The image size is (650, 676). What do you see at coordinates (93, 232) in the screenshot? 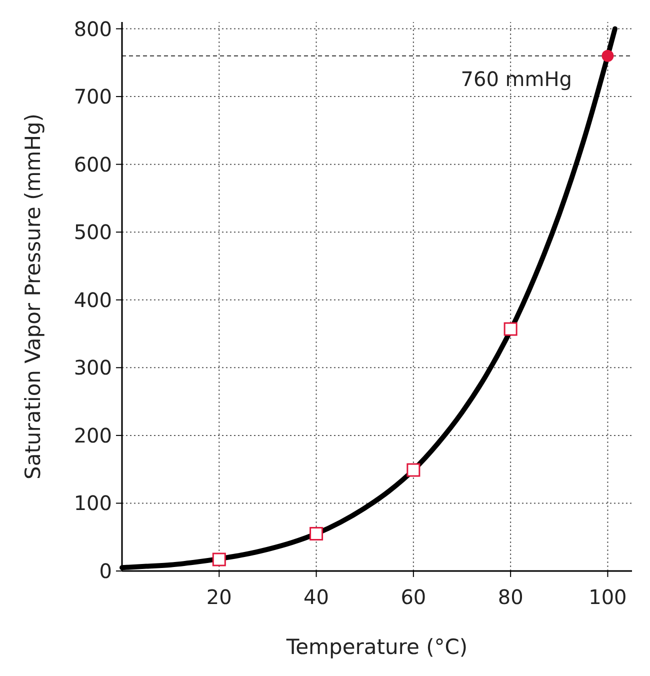
I see `y-tick-label: 500` at bounding box center [93, 232].